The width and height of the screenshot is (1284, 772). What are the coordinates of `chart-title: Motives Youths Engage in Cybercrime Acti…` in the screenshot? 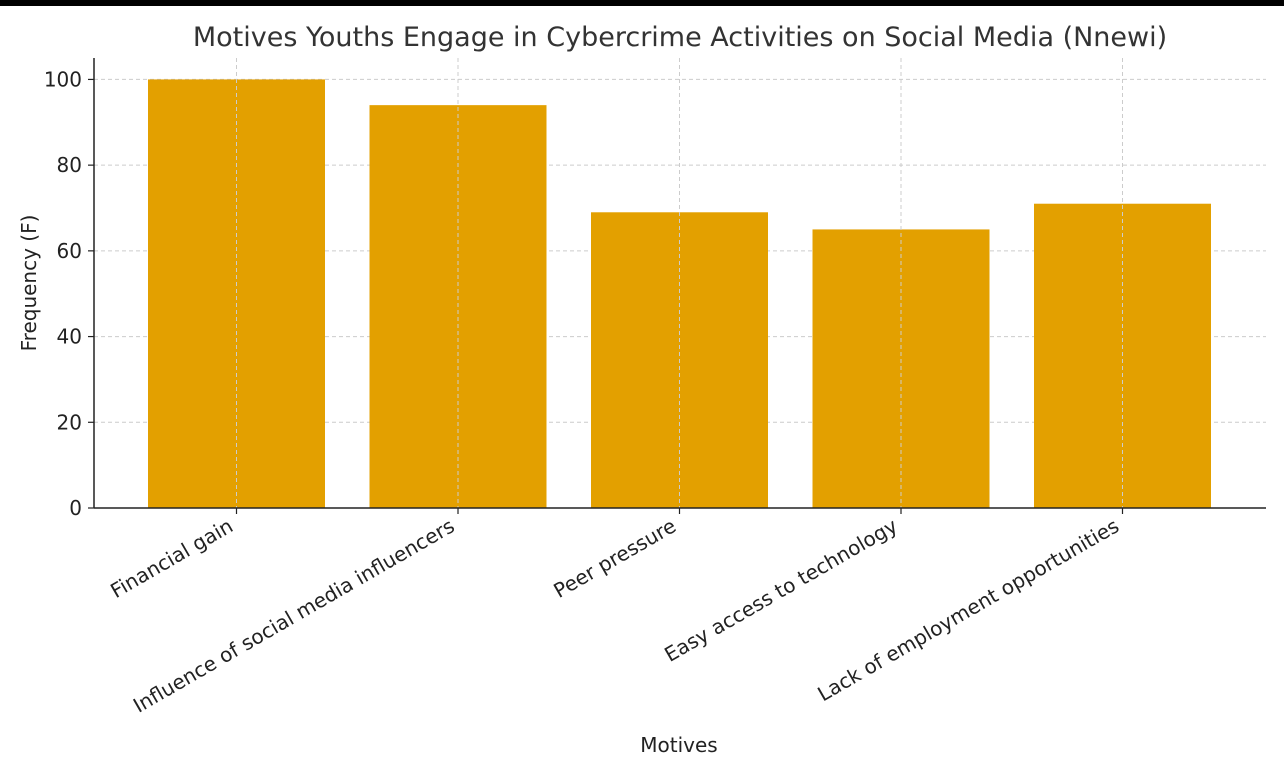 It's located at (680, 37).